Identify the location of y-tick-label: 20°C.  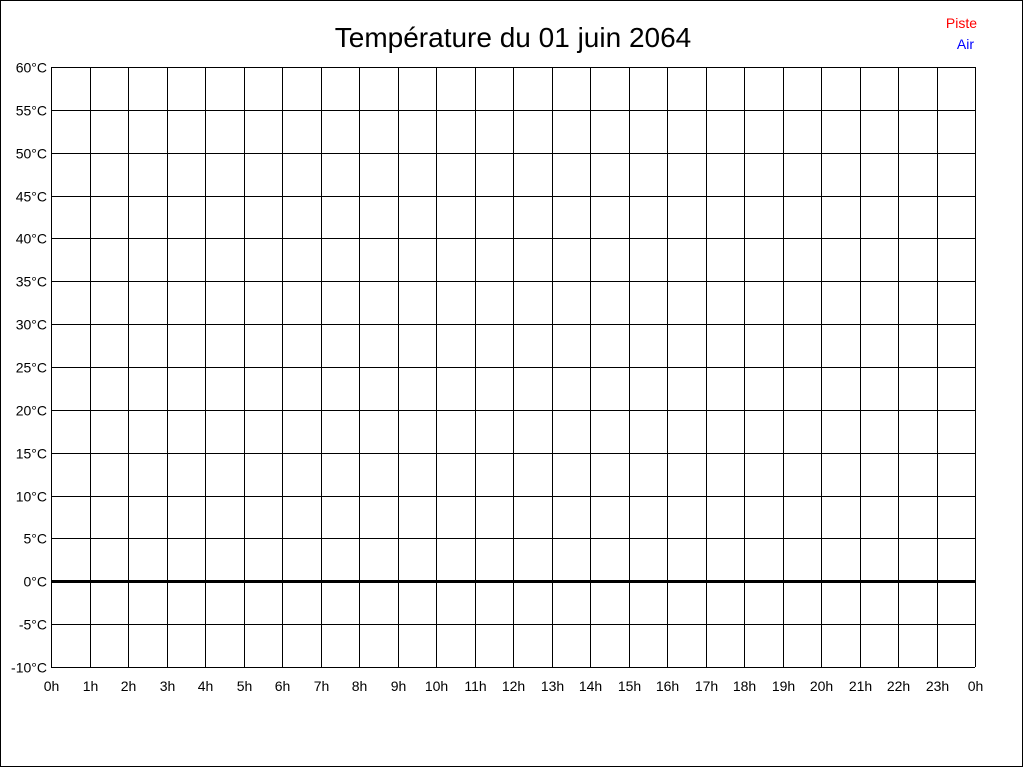
(31, 411).